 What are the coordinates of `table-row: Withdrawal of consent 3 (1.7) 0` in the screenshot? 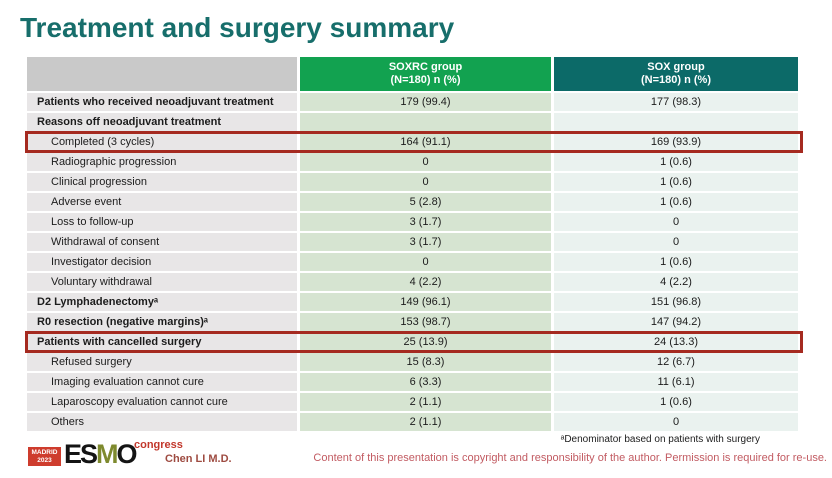 It's located at (414, 242).